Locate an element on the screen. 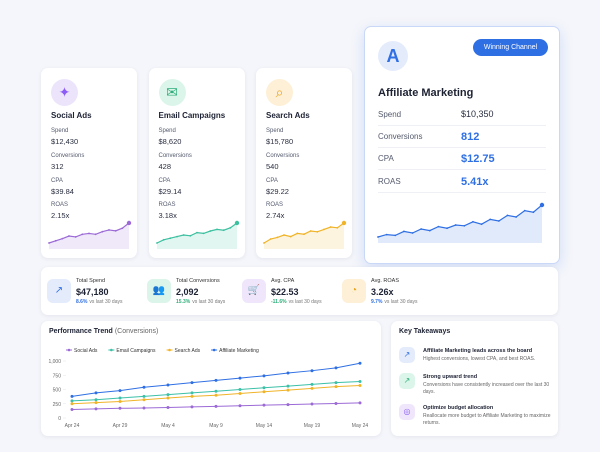 This screenshot has width=600, height=452. metric-value: 2.15x is located at coordinates (60, 215).